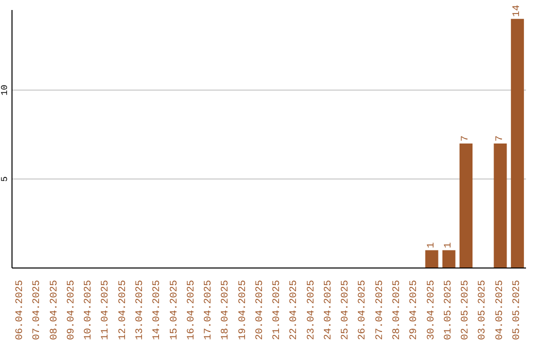  Describe the element at coordinates (72, 310) in the screenshot. I see `x-tick-label: 09.04.2025` at that location.